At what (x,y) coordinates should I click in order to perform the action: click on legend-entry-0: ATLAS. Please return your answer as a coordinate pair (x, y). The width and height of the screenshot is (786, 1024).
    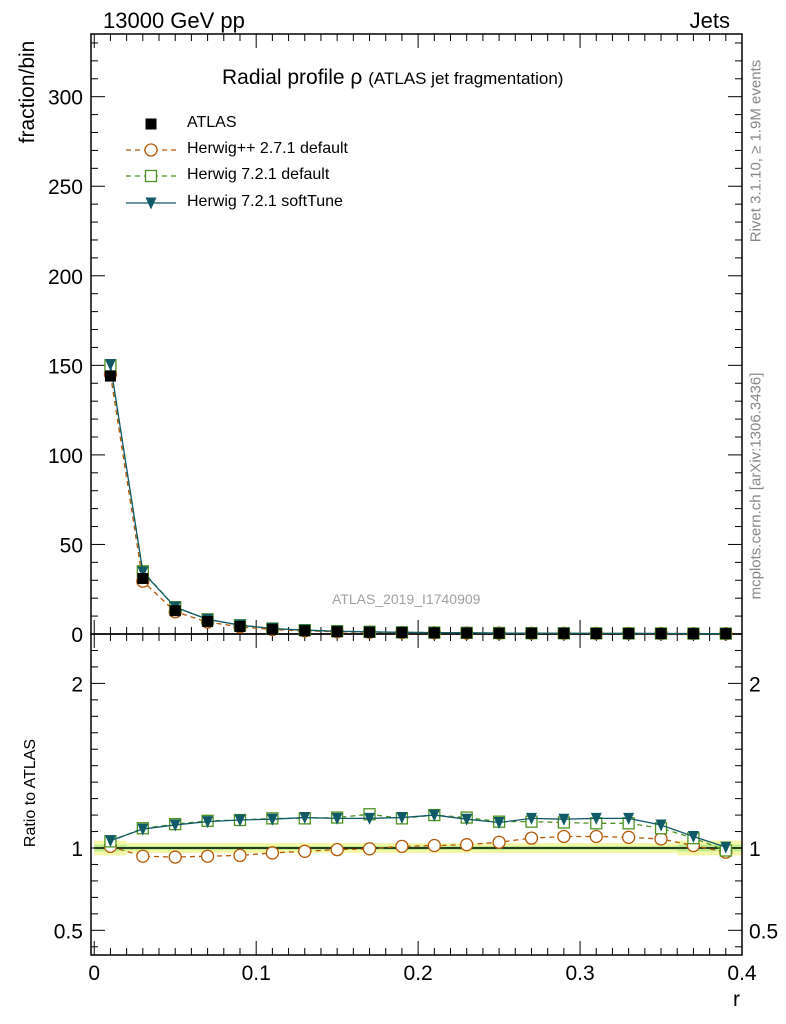
    Looking at the image, I should click on (212, 122).